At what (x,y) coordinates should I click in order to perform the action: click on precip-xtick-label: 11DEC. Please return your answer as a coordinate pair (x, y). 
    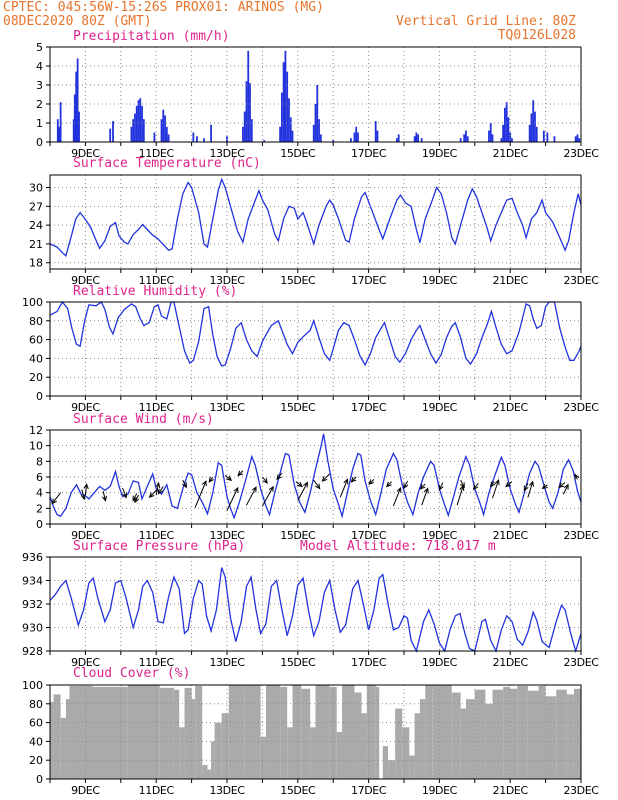
    Looking at the image, I should click on (157, 153).